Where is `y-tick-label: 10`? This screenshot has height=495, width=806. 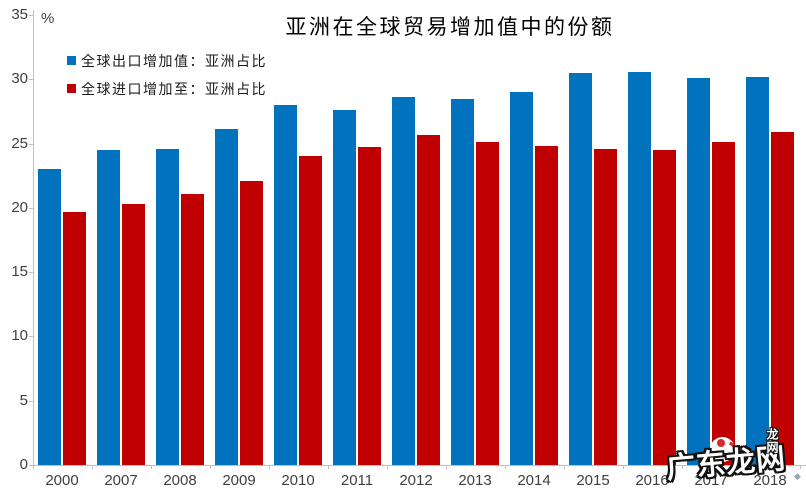 y-tick-label: 10 is located at coordinates (19, 336).